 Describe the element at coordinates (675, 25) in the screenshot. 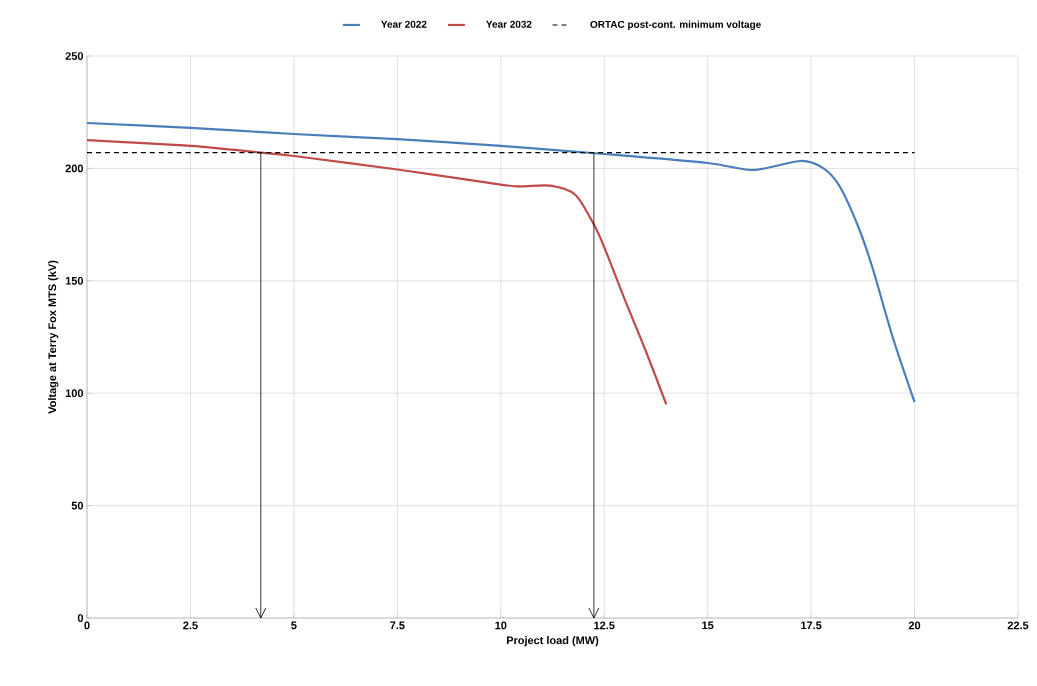

I see `legend-label: ORTAC post-cont. minimum voltage` at that location.